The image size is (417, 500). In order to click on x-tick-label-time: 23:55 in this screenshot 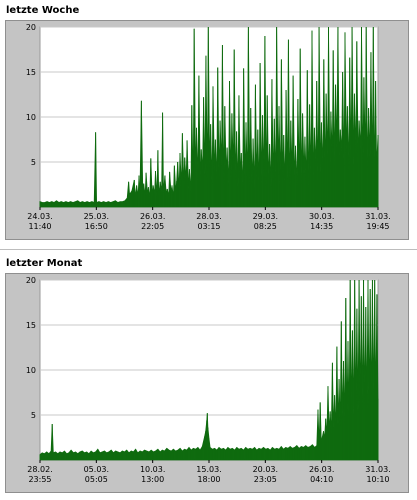, I will do `click(39, 479)`.